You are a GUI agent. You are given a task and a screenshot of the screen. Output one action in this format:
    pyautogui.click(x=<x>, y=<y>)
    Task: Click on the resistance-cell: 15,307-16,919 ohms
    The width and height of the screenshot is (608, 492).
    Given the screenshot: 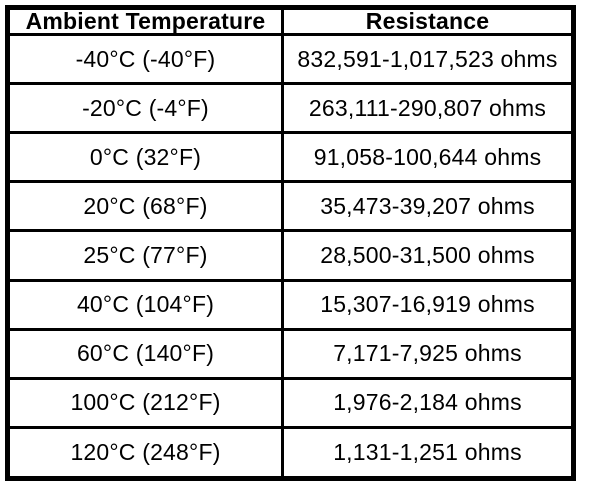 What is the action you would take?
    pyautogui.click(x=428, y=304)
    